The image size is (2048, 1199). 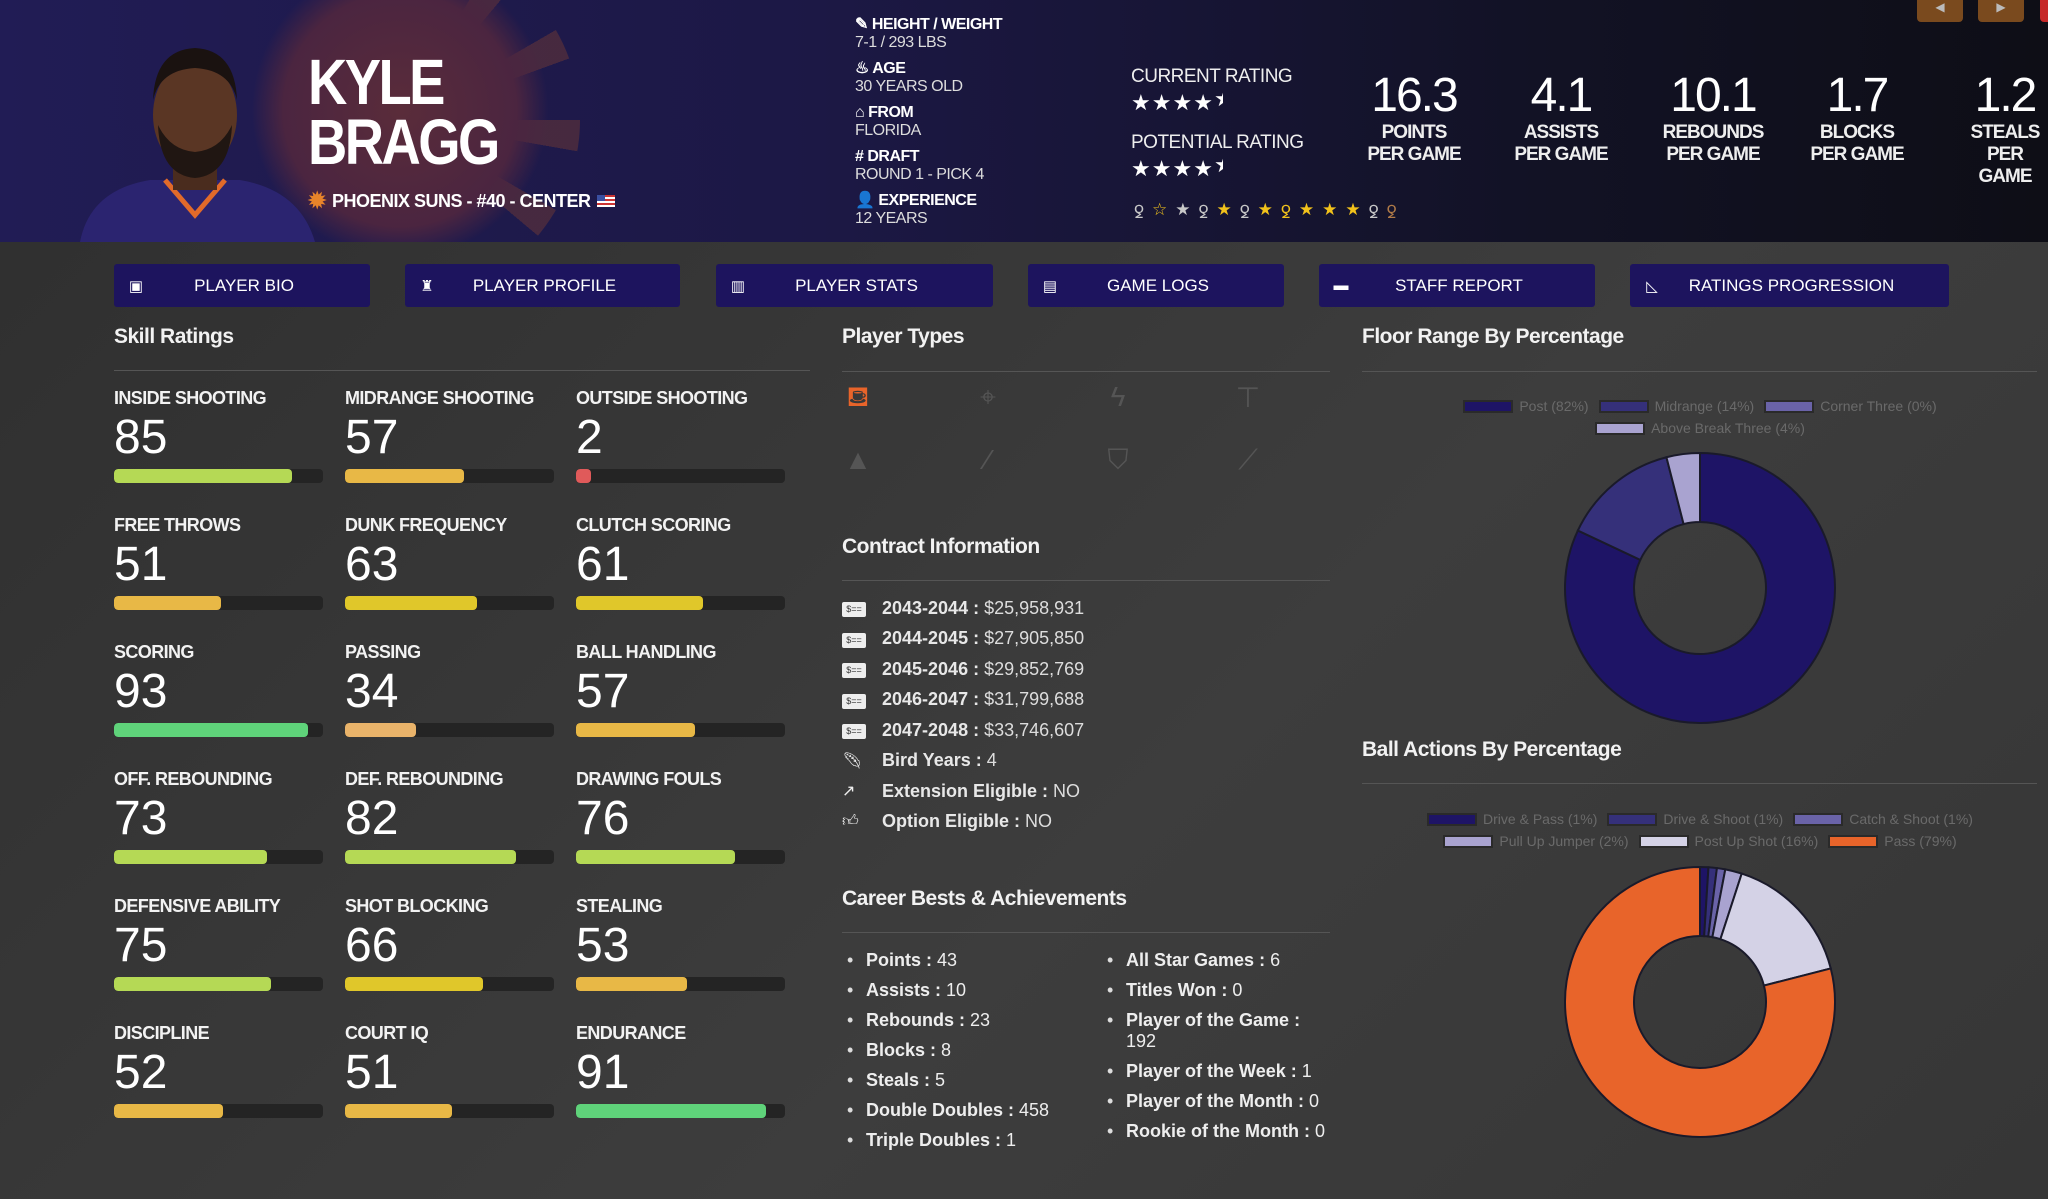 I want to click on item-label: Steals, so click(x=893, y=1080).